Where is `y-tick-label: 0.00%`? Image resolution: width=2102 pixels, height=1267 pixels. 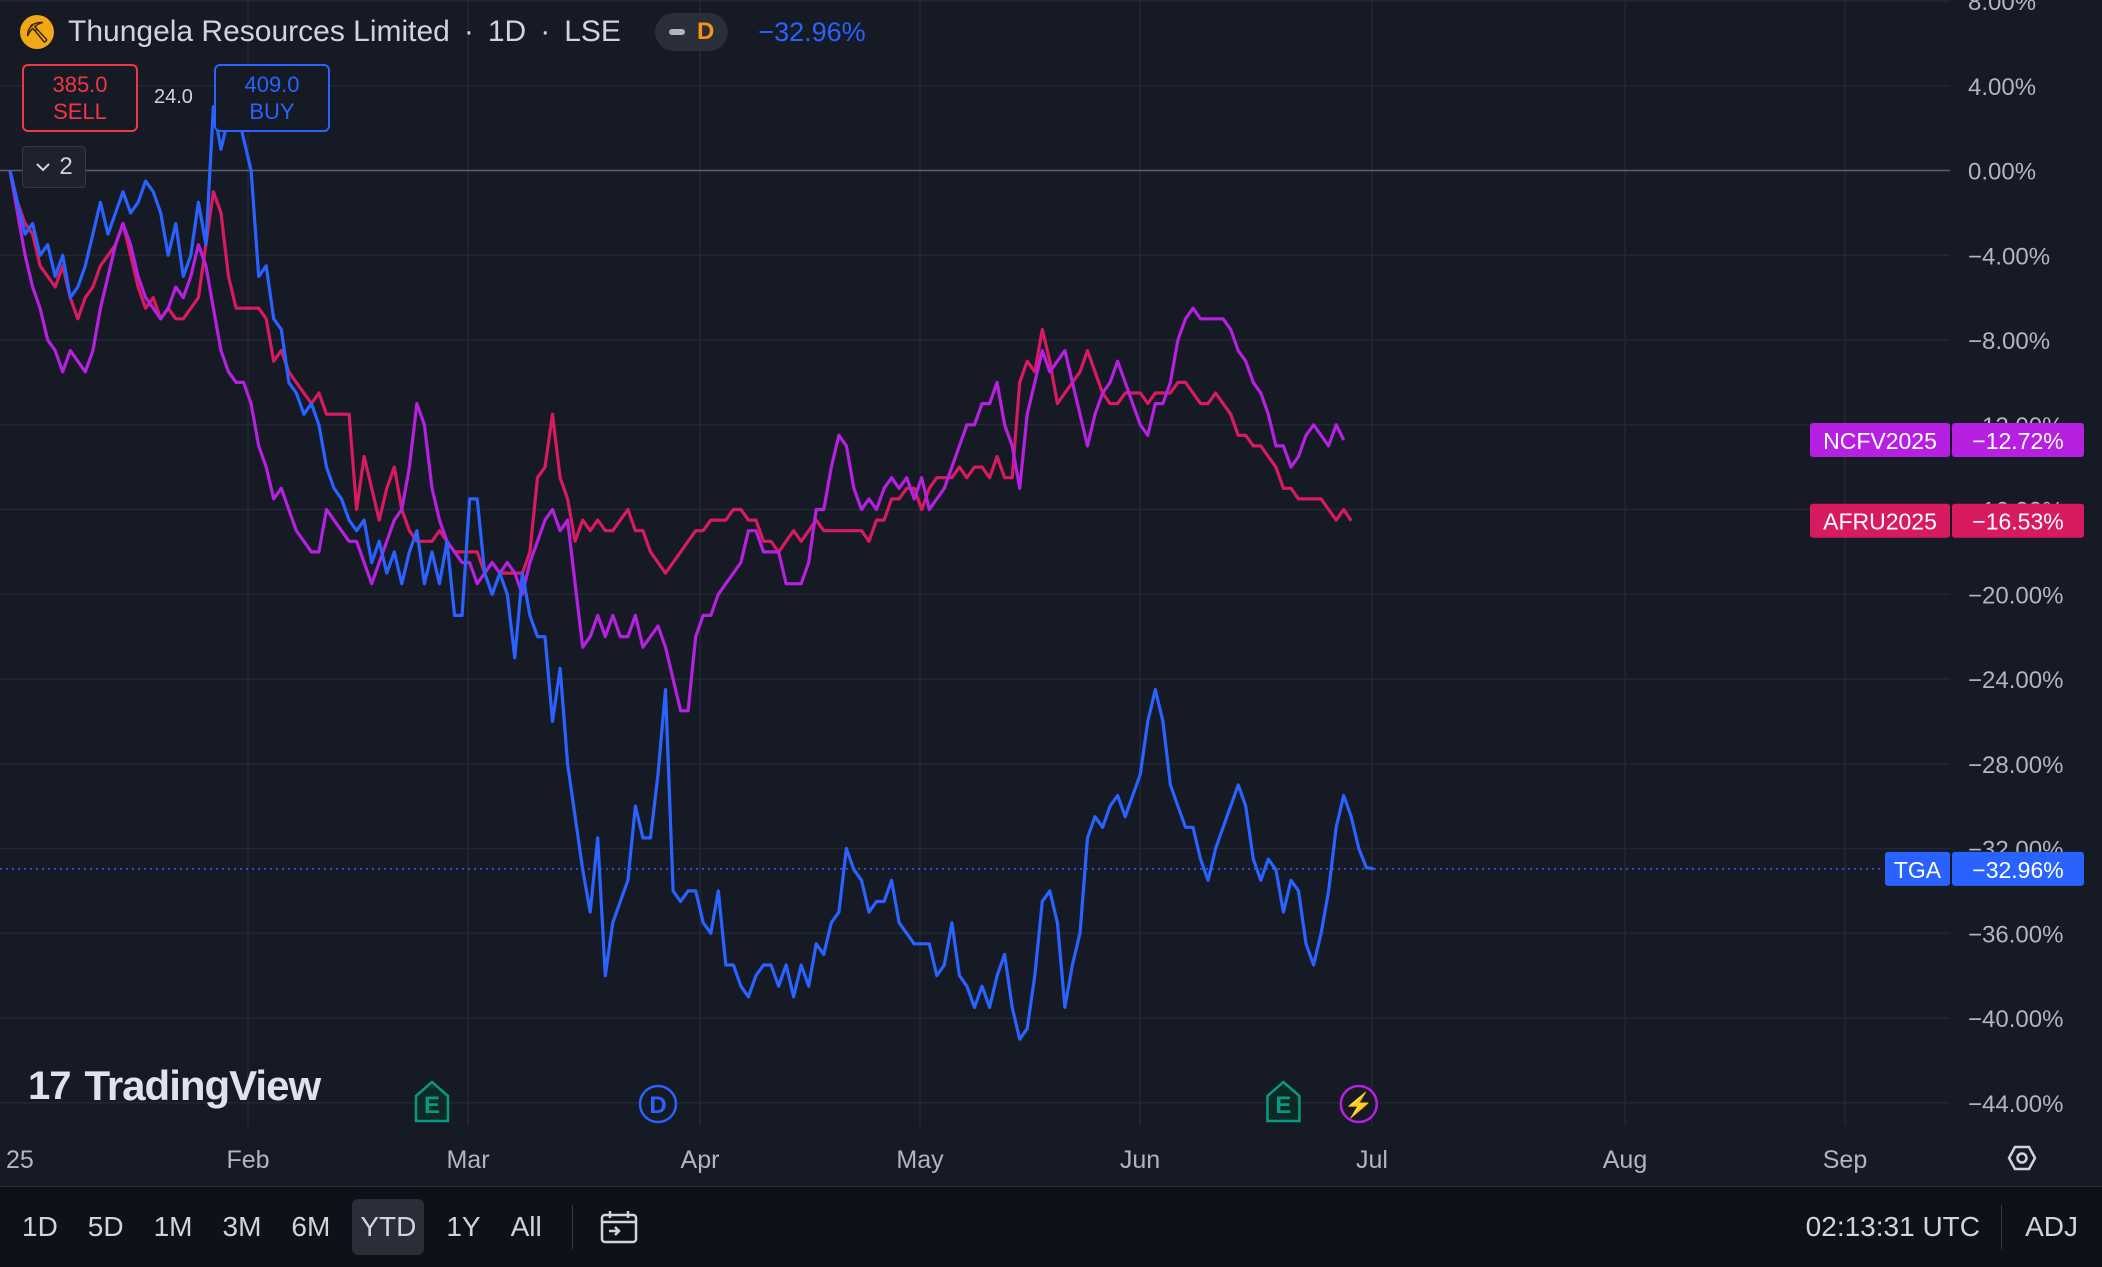 y-tick-label: 0.00% is located at coordinates (2002, 172).